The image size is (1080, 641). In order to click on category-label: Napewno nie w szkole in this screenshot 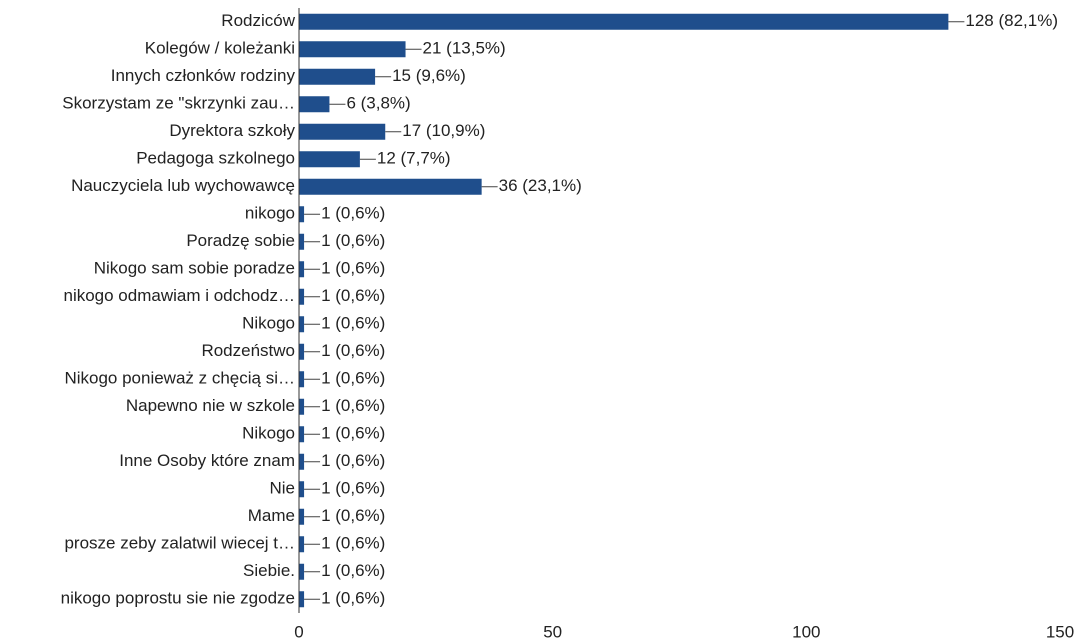, I will do `click(210, 405)`.